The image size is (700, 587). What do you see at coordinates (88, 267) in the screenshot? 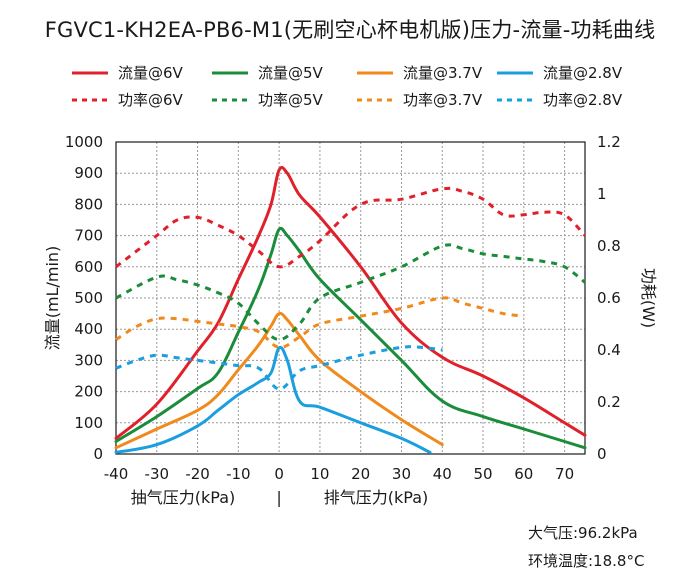
I see `y-tick-label: 600` at bounding box center [88, 267].